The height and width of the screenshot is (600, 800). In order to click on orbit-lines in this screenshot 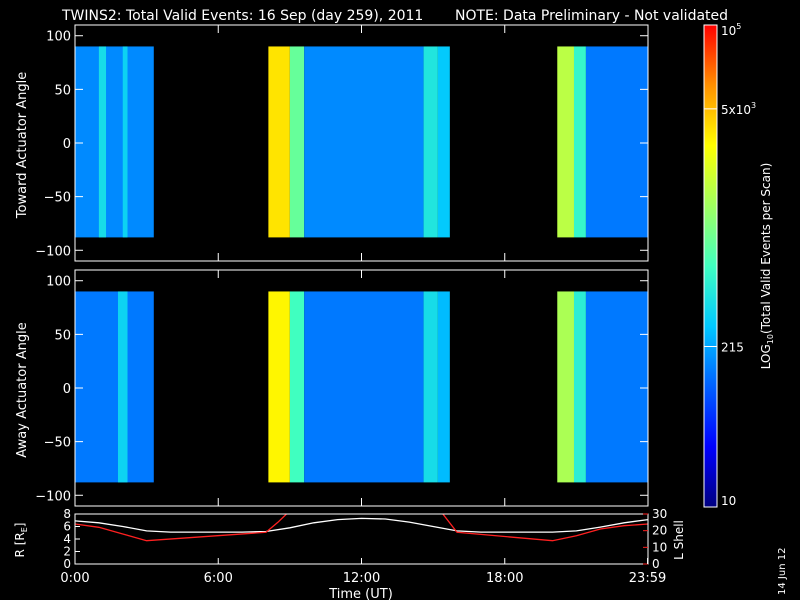, I will do `click(361, 528)`.